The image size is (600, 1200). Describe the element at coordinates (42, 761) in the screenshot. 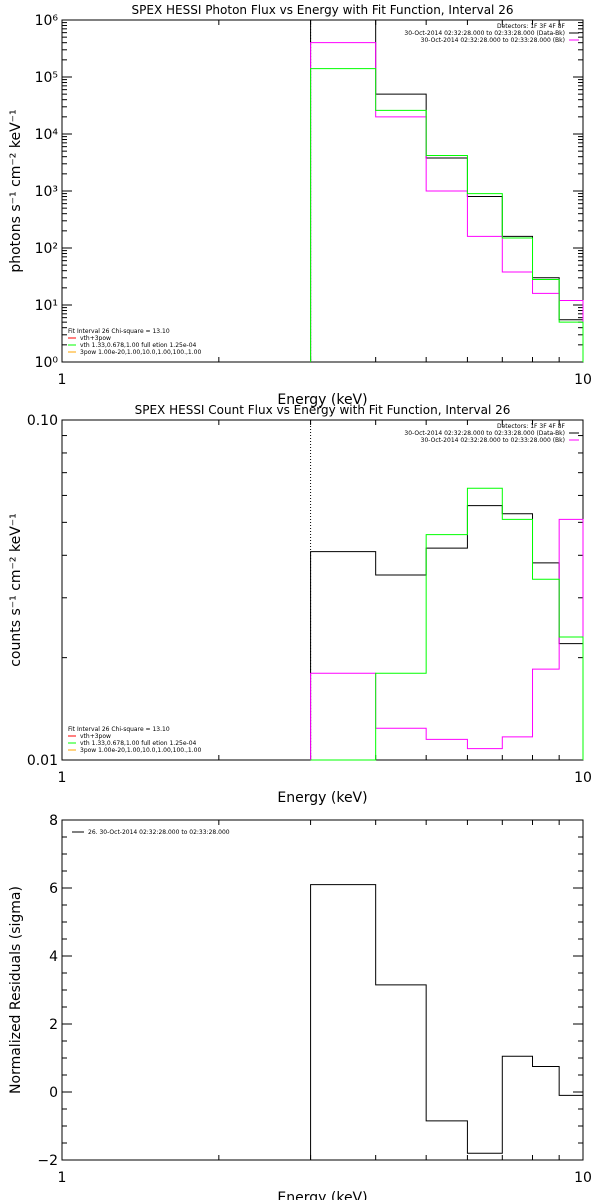

I see `y-tick-label: 0.01` at that location.